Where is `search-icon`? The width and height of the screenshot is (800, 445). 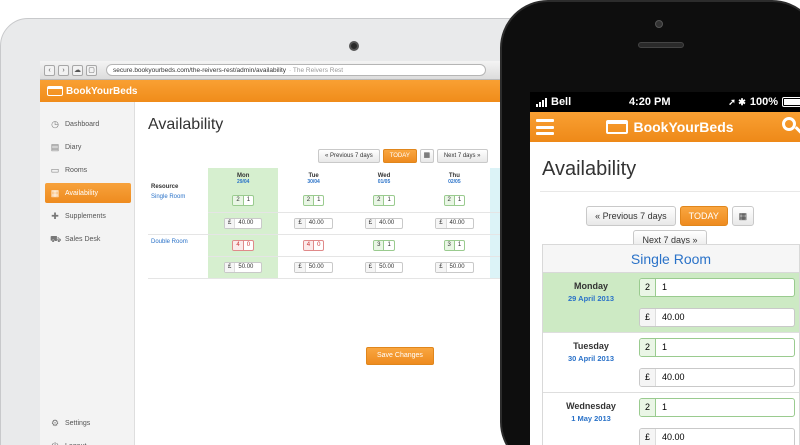 search-icon is located at coordinates (789, 124).